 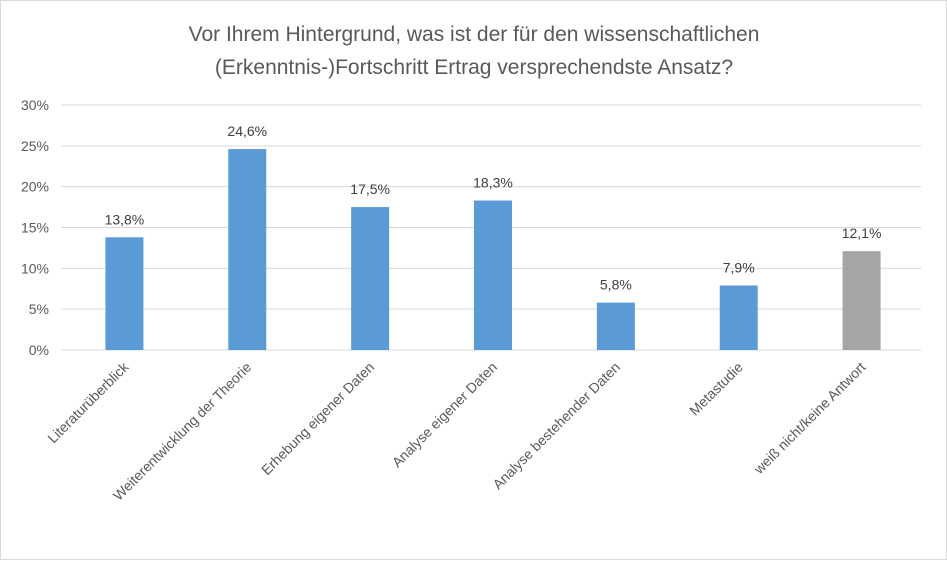 I want to click on y-tick-label: 10%, so click(x=35, y=268).